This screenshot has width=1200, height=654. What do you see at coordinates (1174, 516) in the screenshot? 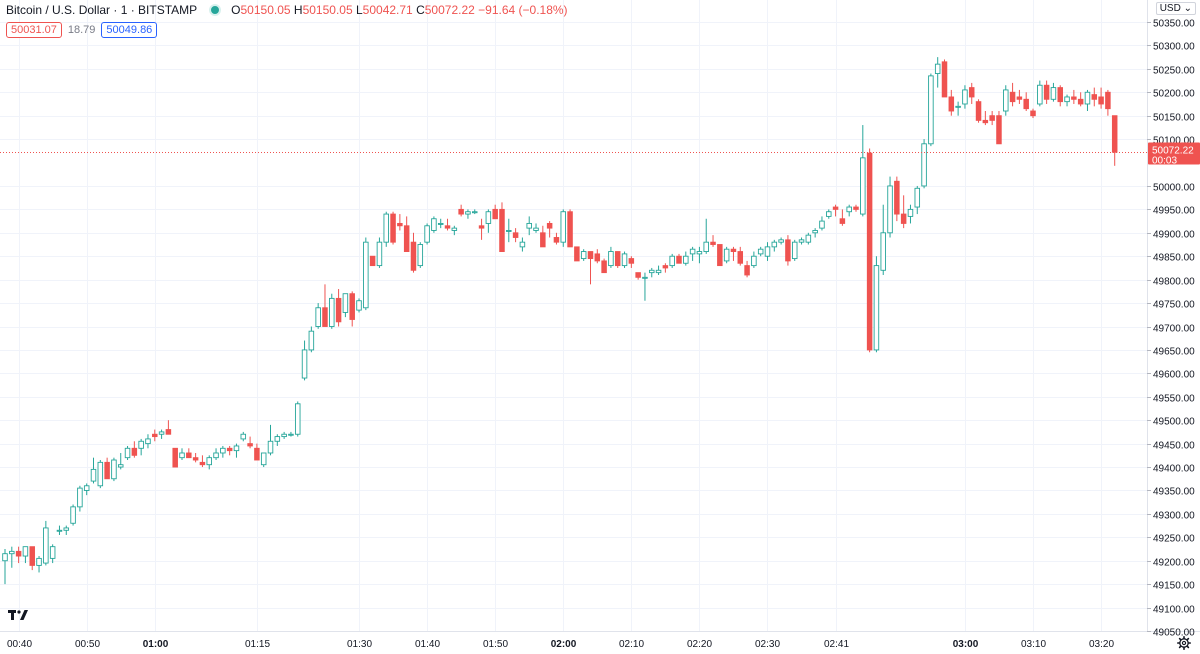
I see `price-tick-label: 49300.00` at bounding box center [1174, 516].